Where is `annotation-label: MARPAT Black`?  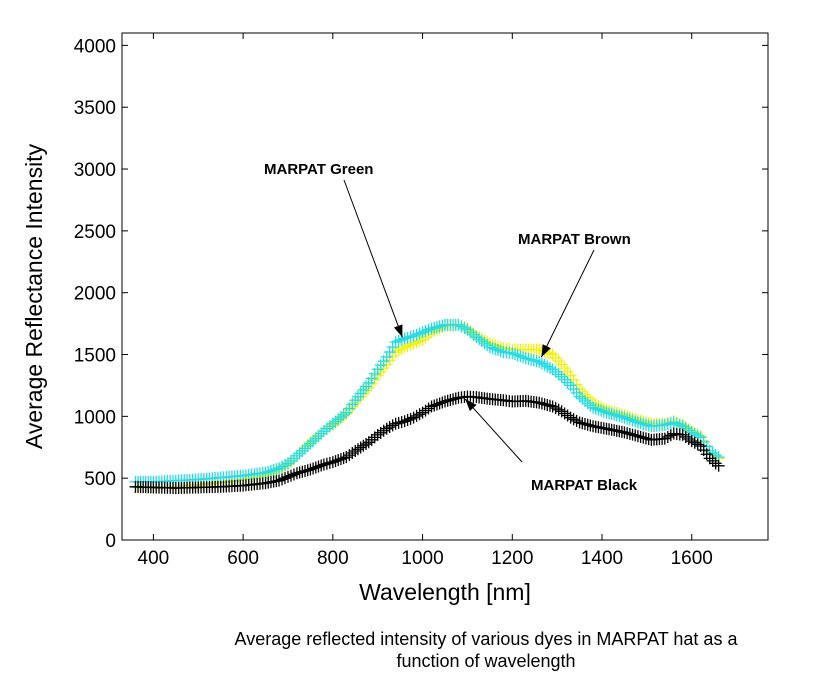 annotation-label: MARPAT Black is located at coordinates (584, 485).